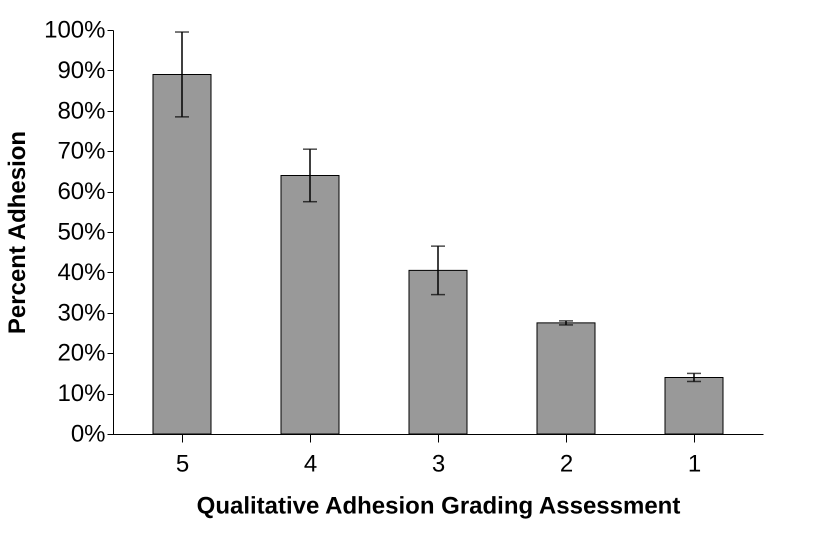 Image resolution: width=838 pixels, height=545 pixels. Describe the element at coordinates (81, 394) in the screenshot. I see `y-tick-label: 10%` at that location.